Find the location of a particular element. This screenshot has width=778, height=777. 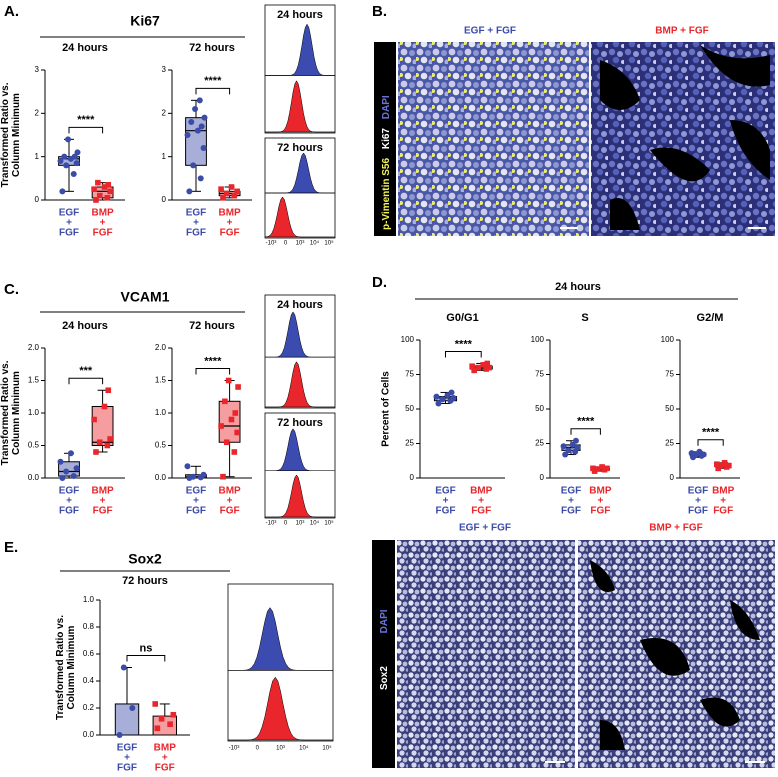

histogram-curve is located at coordinates (299, 217).